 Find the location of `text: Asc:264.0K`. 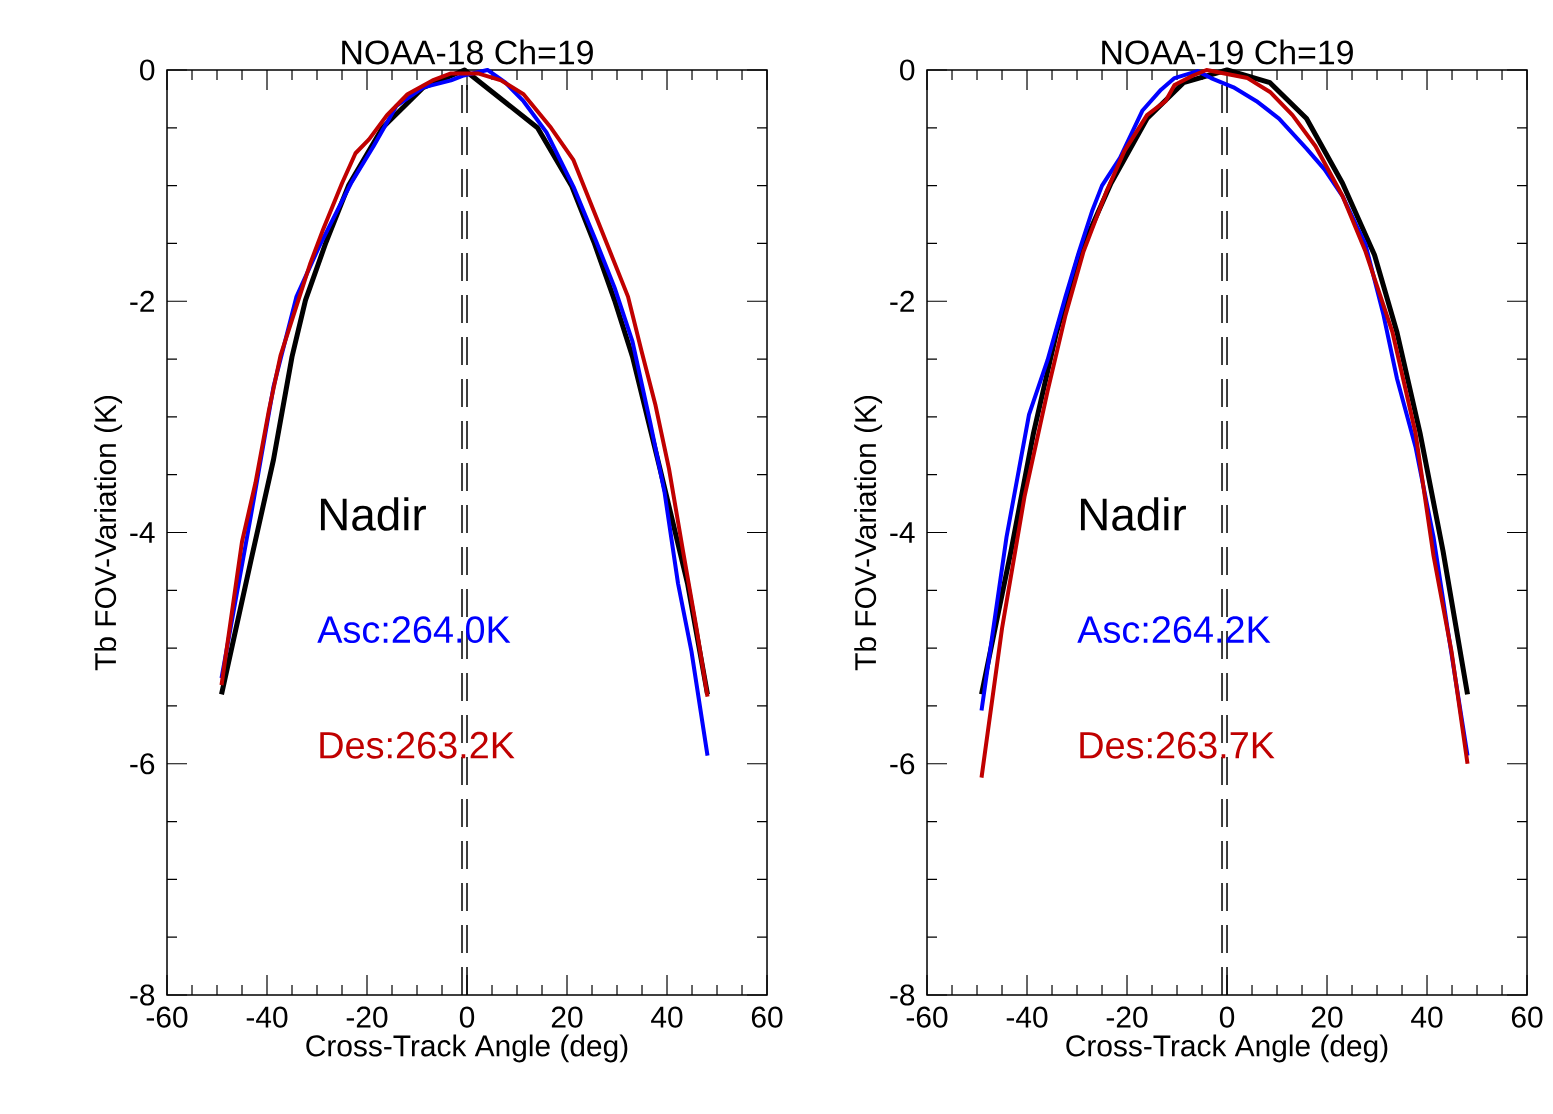

text: Asc:264.0K is located at coordinates (414, 630).